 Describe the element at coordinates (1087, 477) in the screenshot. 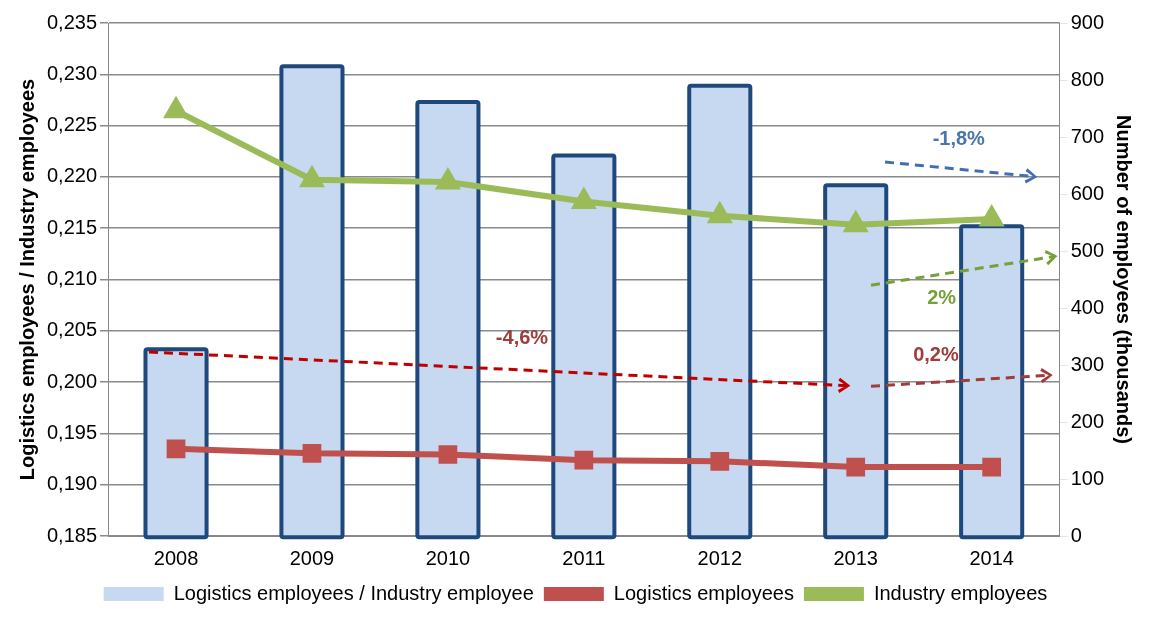

I see `y2-tick-label: 100` at that location.